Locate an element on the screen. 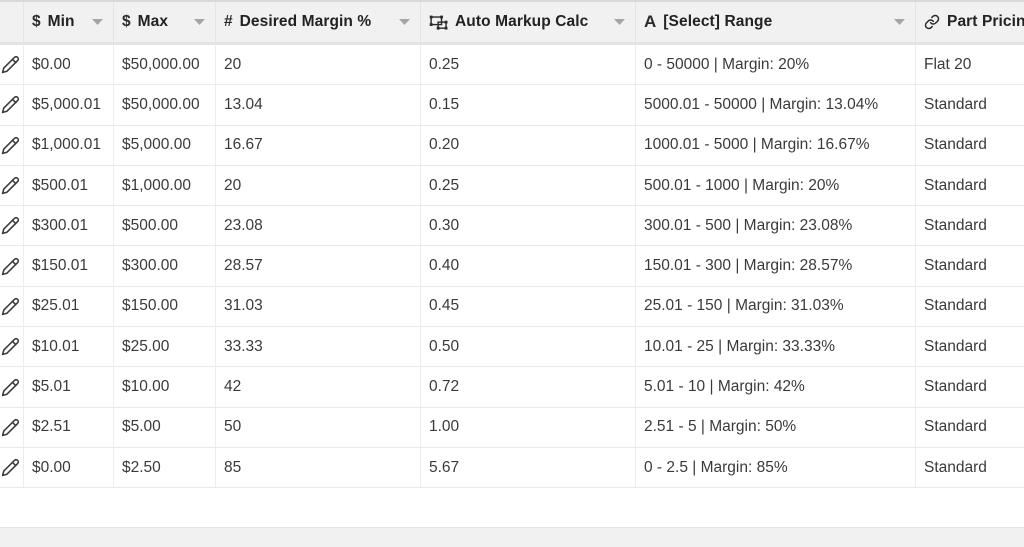 This screenshot has width=1024, height=547. column-label: Desired Margin % is located at coordinates (305, 21).